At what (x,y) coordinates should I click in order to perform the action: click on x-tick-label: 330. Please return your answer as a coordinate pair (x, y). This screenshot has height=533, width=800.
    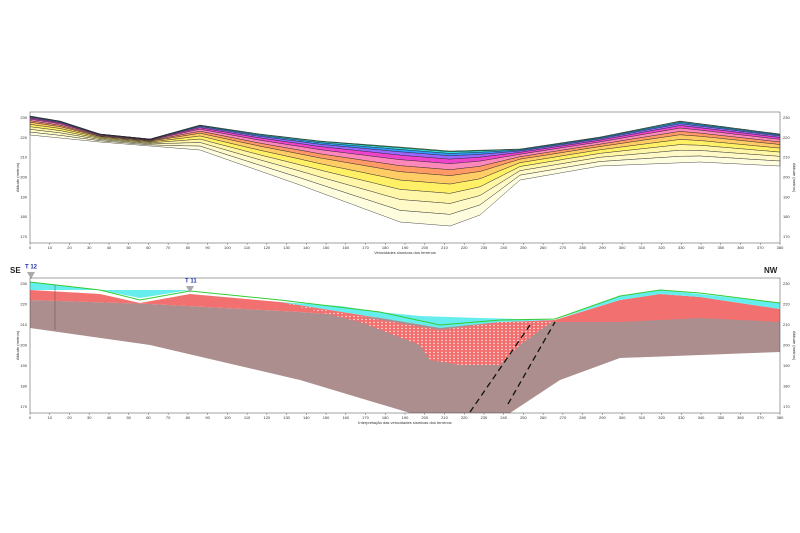
    Looking at the image, I should click on (681, 247).